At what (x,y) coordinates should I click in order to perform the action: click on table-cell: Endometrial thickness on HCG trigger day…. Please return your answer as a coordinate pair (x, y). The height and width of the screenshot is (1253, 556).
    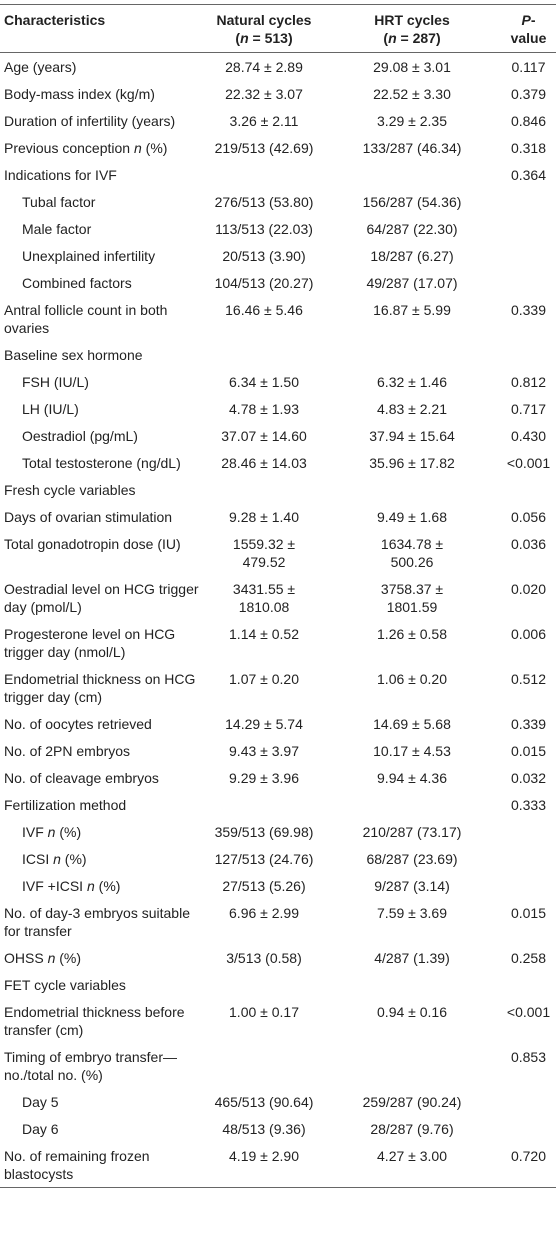
    Looking at the image, I should click on (102, 687).